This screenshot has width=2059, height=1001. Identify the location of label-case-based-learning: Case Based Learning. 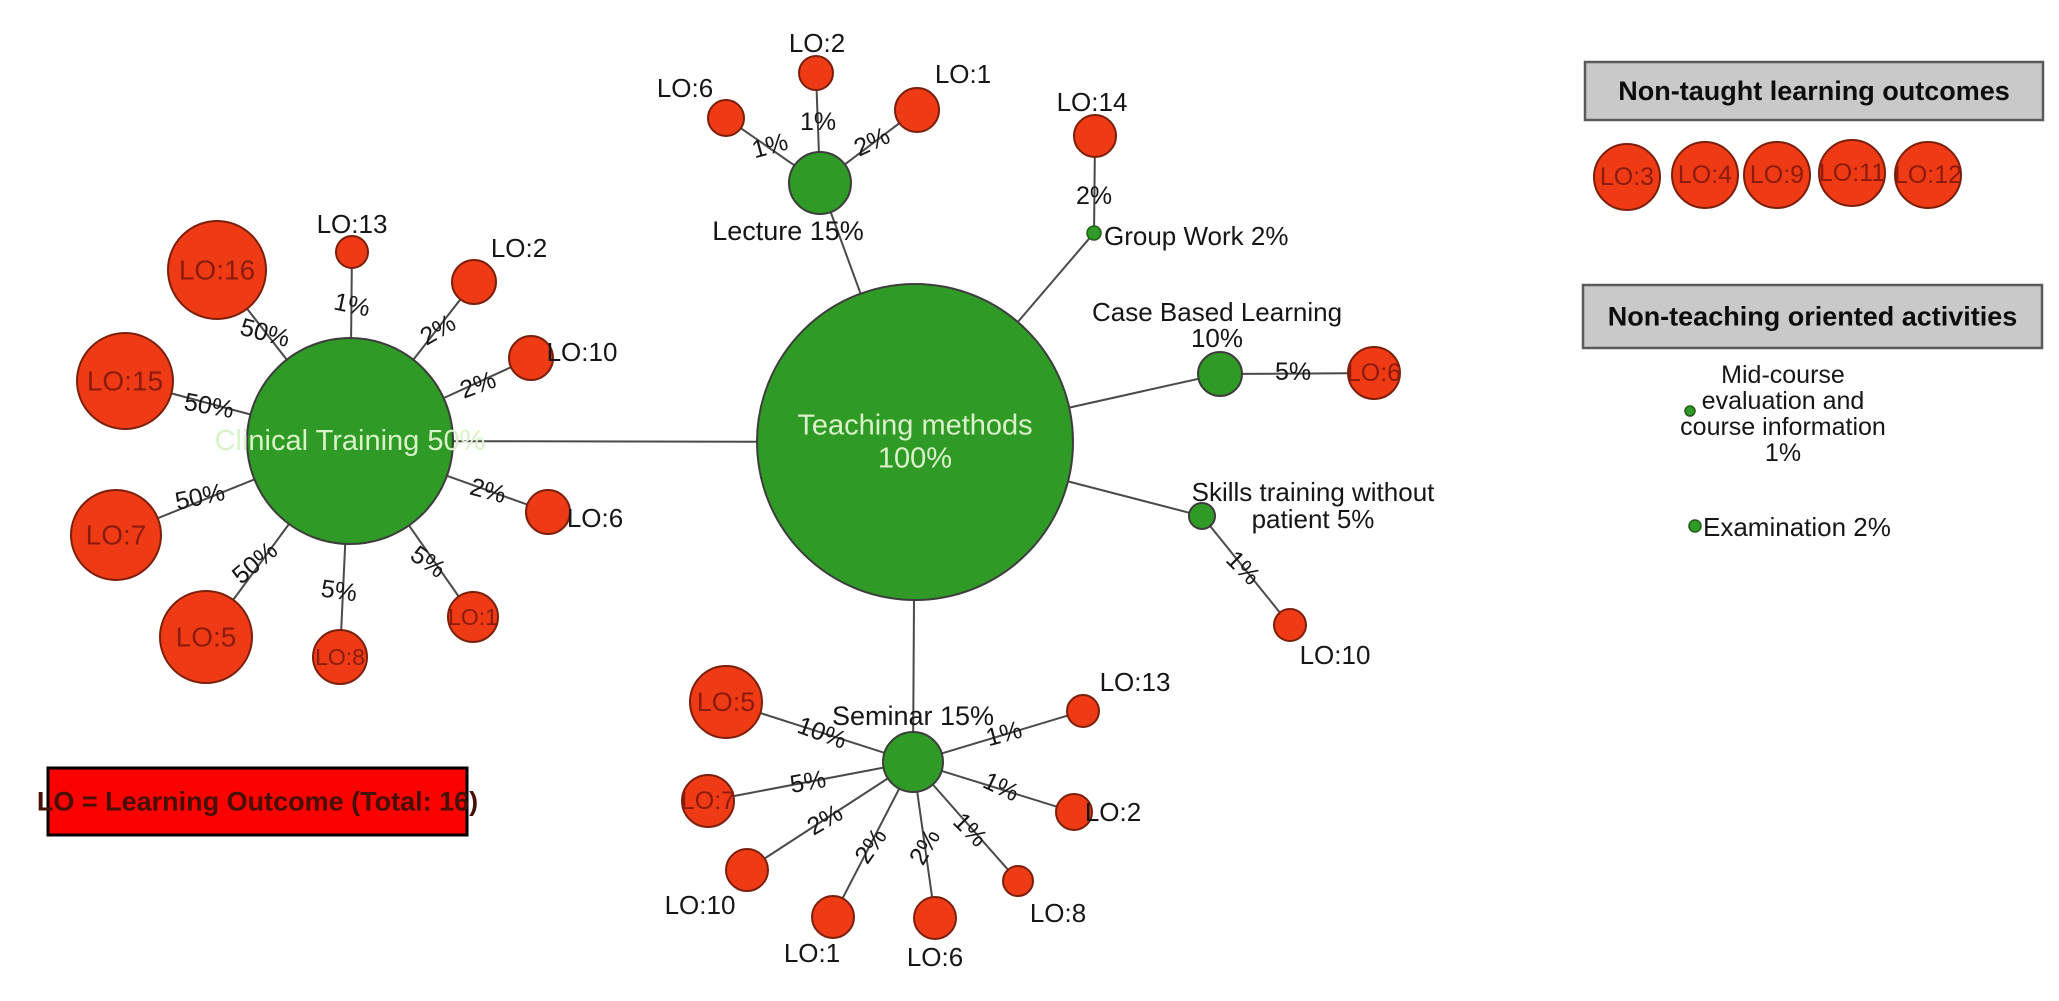
(1217, 312).